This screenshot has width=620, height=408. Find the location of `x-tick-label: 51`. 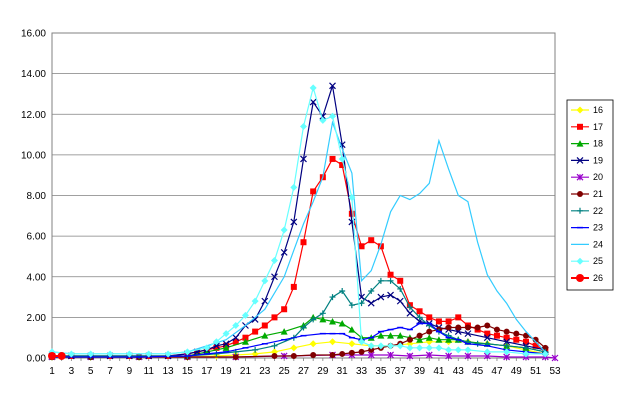

x-tick-label: 51 is located at coordinates (536, 371).